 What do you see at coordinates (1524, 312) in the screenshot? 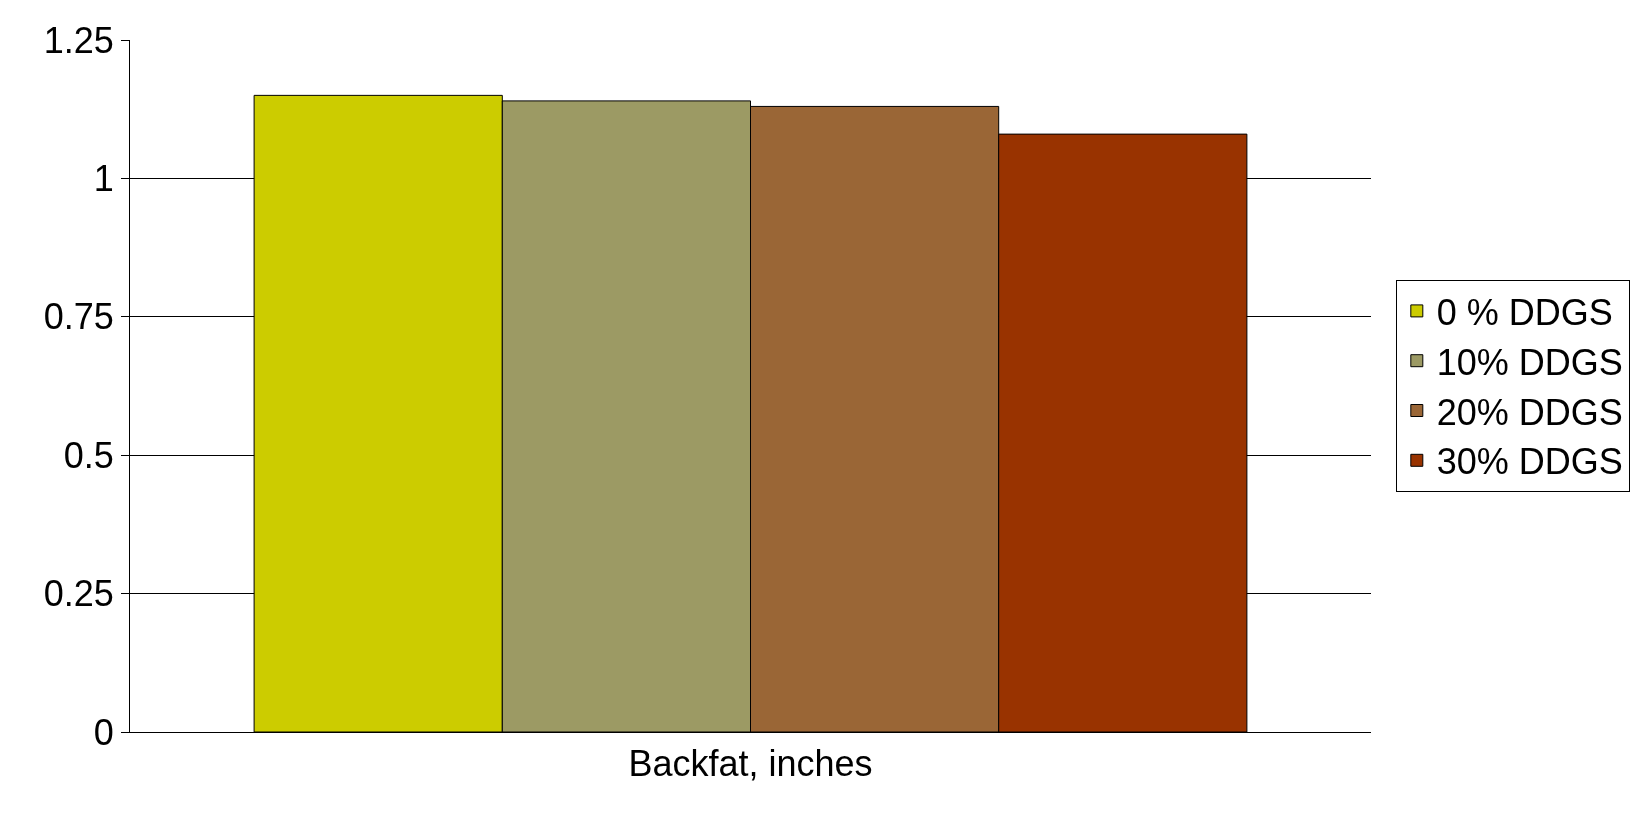
I see `legend-label: 0 % DDGS` at bounding box center [1524, 312].